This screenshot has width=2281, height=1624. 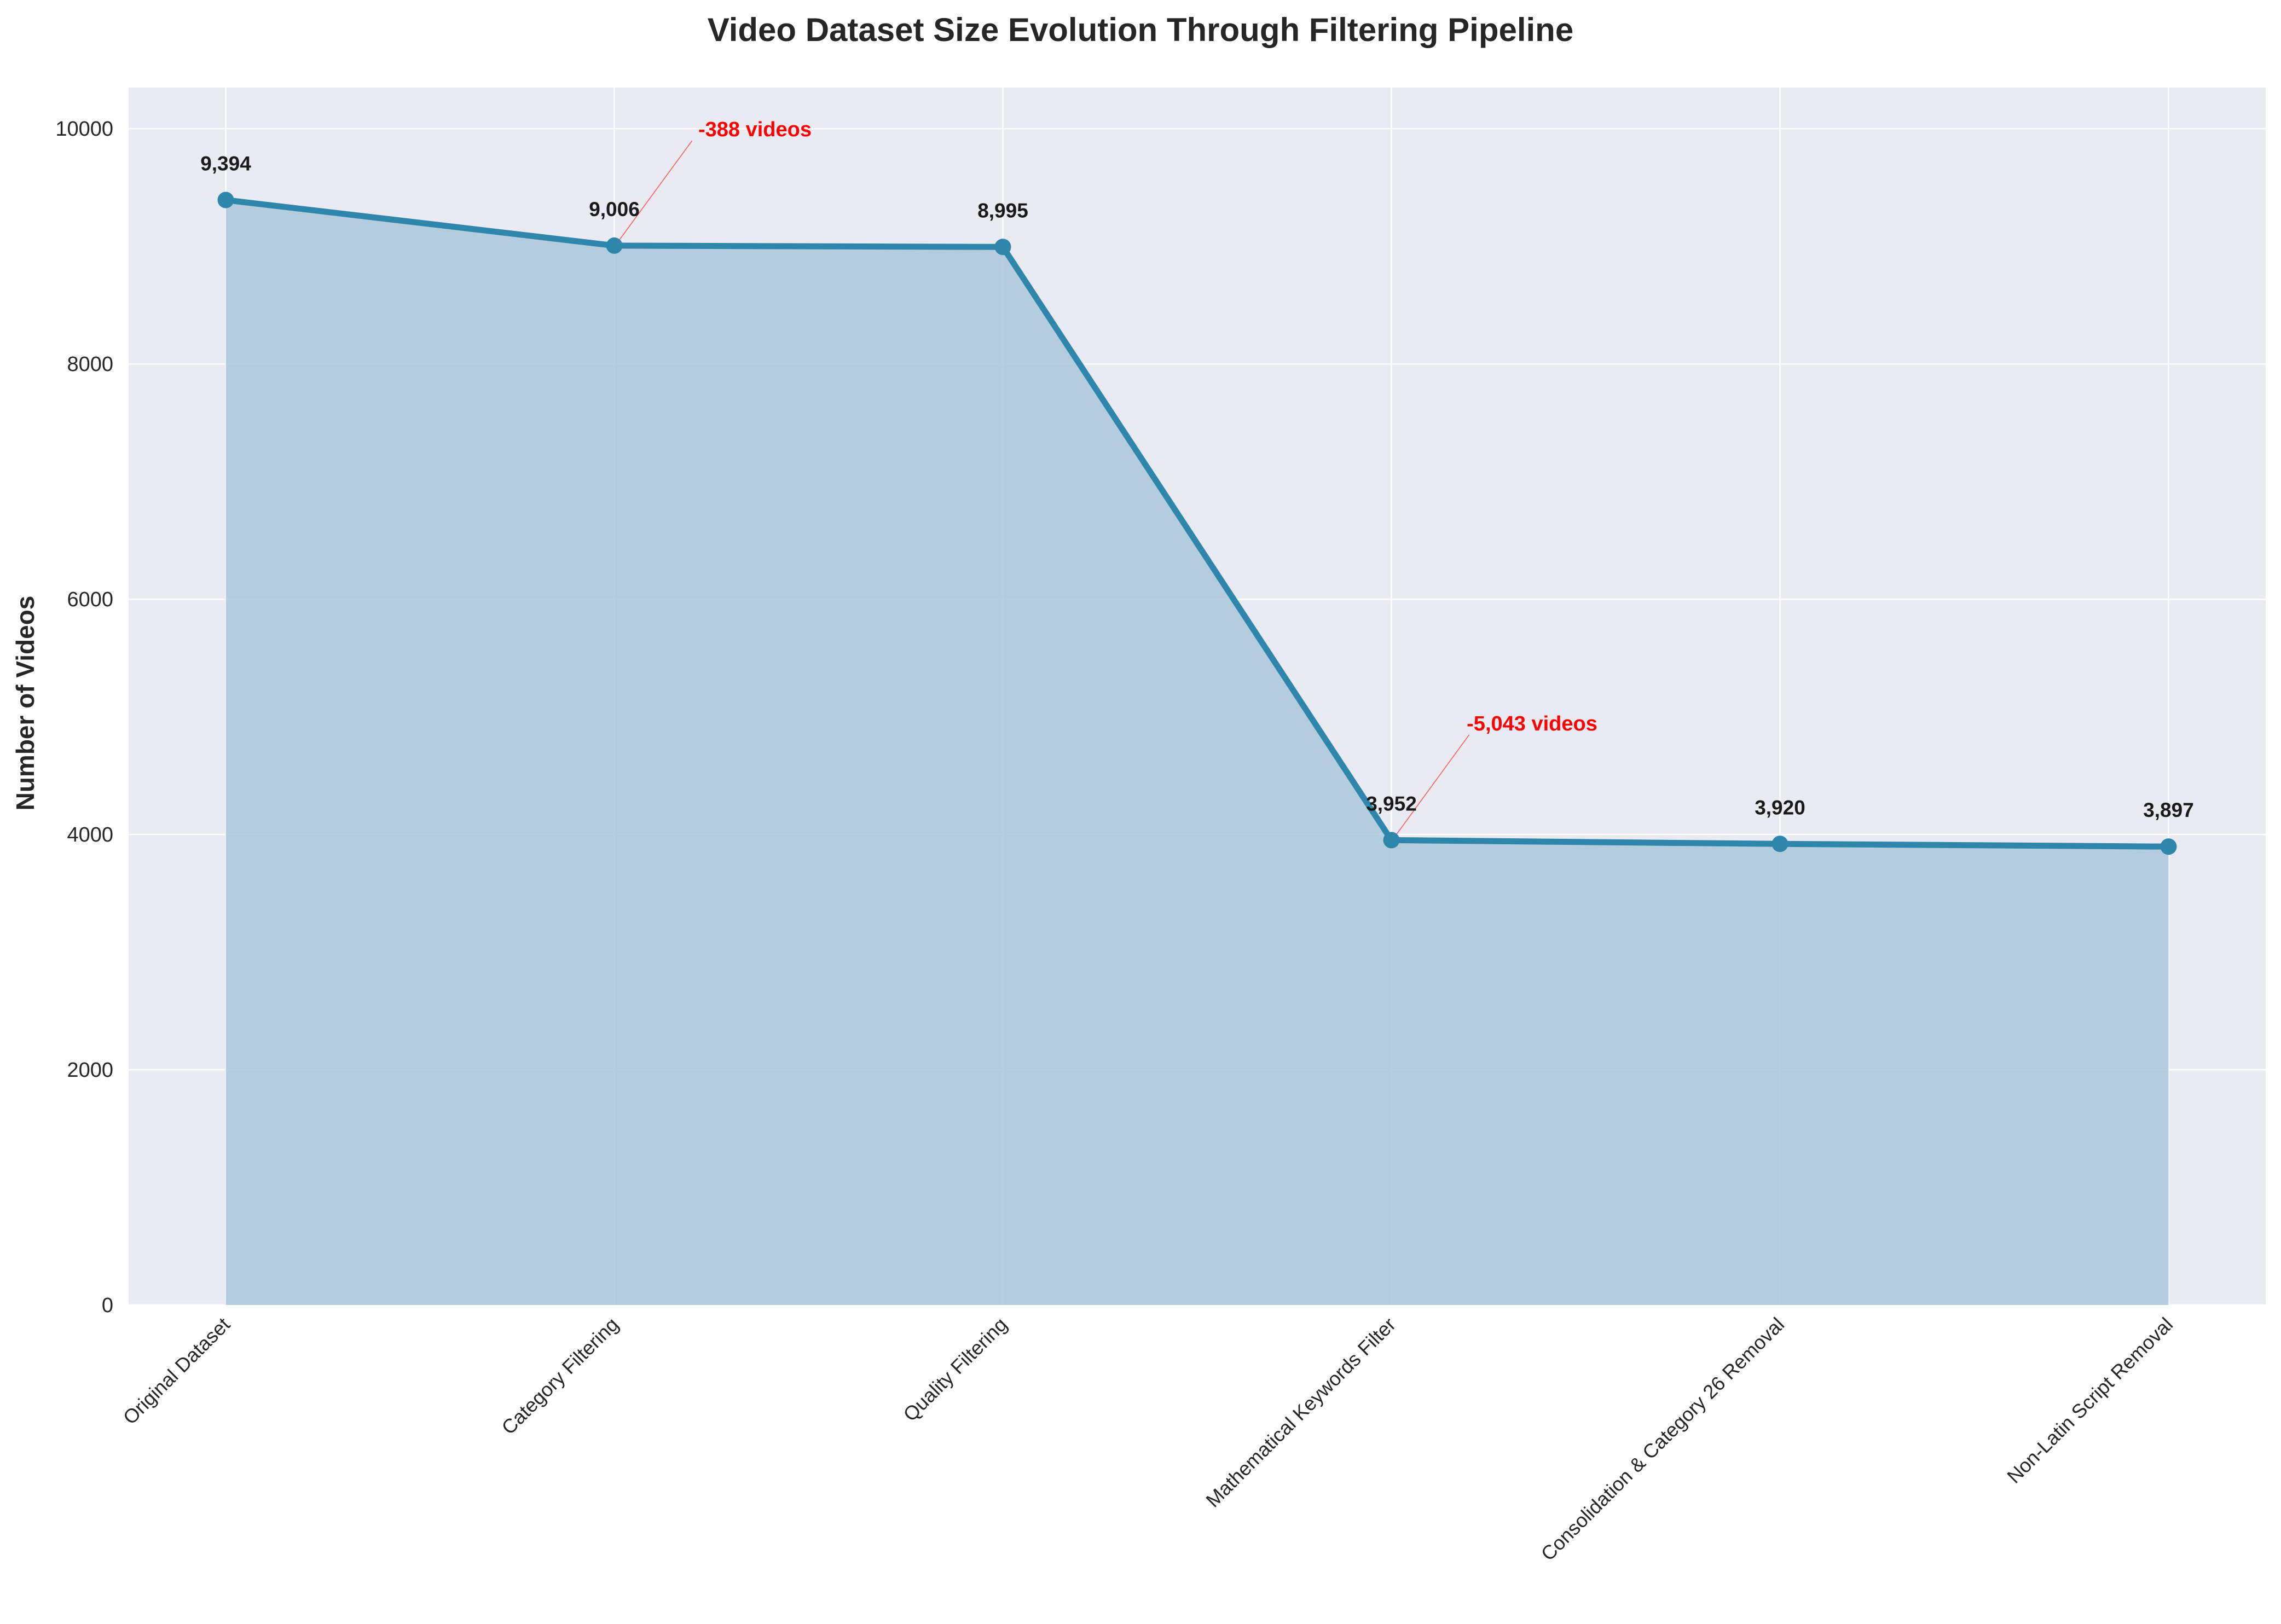 What do you see at coordinates (1002, 211) in the screenshot?
I see `data-label: 8,995` at bounding box center [1002, 211].